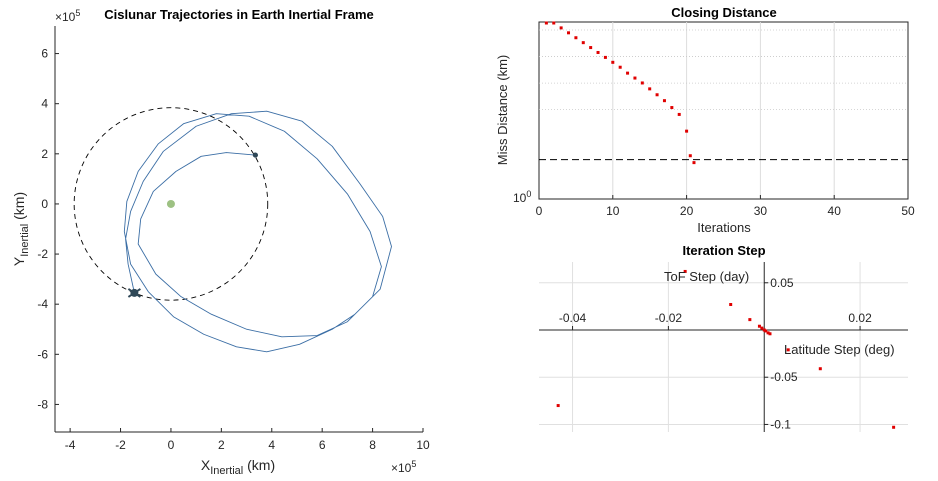  I want to click on x-tick-label: 4, so click(271, 445).